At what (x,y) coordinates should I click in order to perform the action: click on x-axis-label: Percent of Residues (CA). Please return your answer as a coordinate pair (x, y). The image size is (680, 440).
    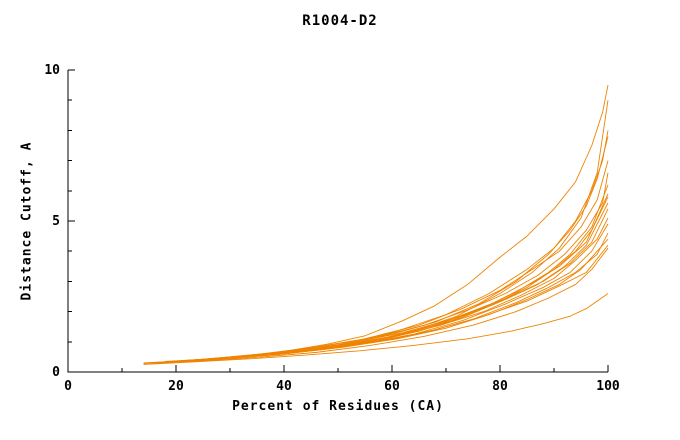
    Looking at the image, I should click on (338, 406).